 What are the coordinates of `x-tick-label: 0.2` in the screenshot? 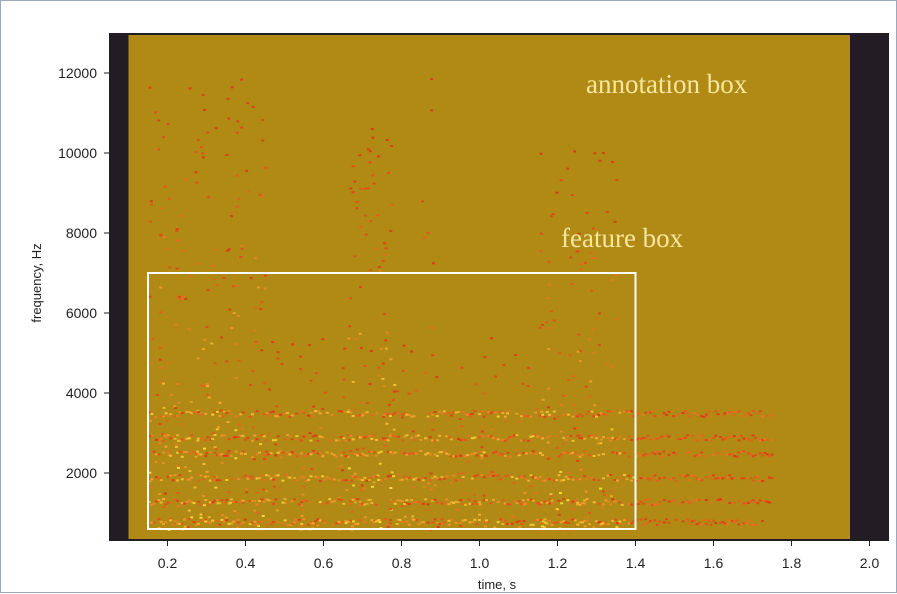 It's located at (168, 563).